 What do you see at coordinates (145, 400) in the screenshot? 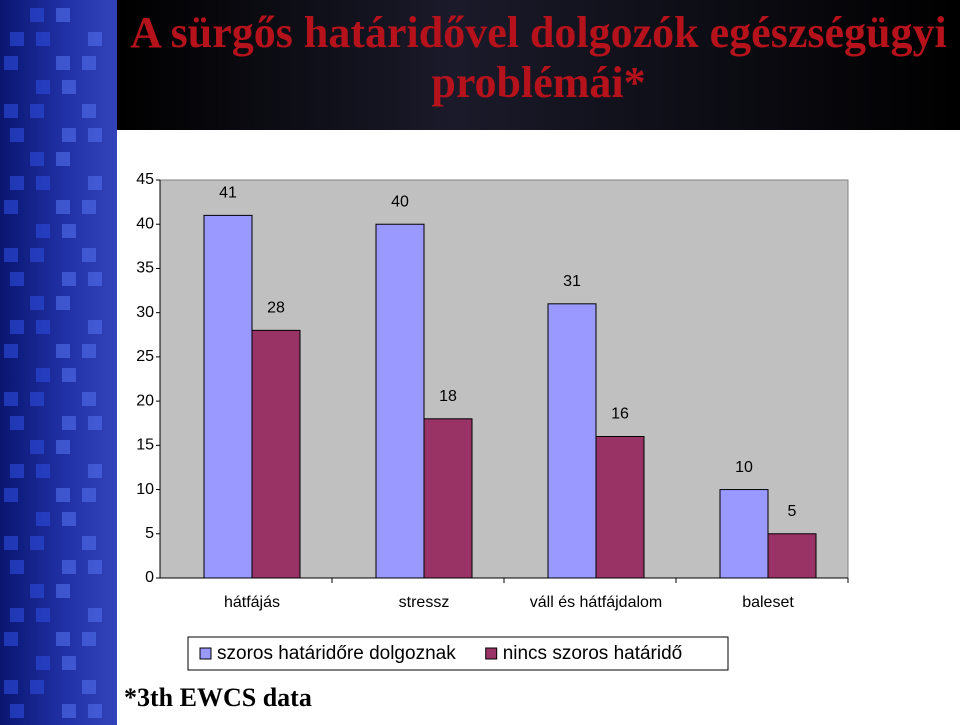
I see `y-tick-label: 20` at bounding box center [145, 400].